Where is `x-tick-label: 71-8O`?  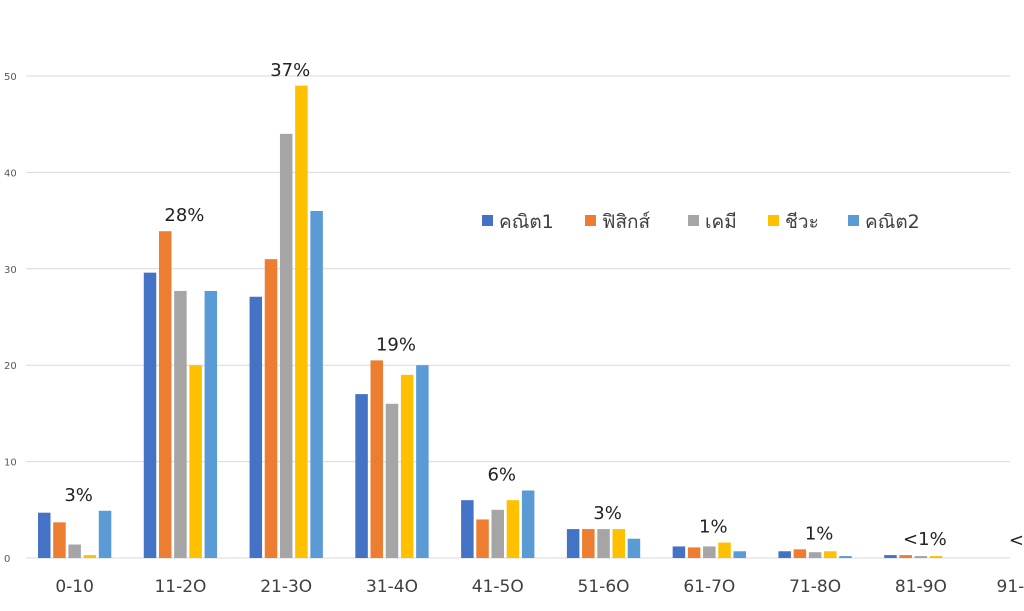 x-tick-label: 71-8O is located at coordinates (815, 587).